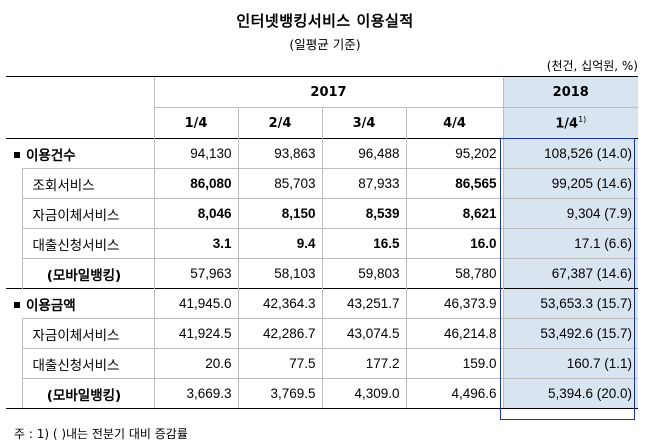 The height and width of the screenshot is (445, 650). Describe the element at coordinates (325, 21) in the screenshot. I see `table-title: 인터넷뱅킹서비스 이용실적` at that location.